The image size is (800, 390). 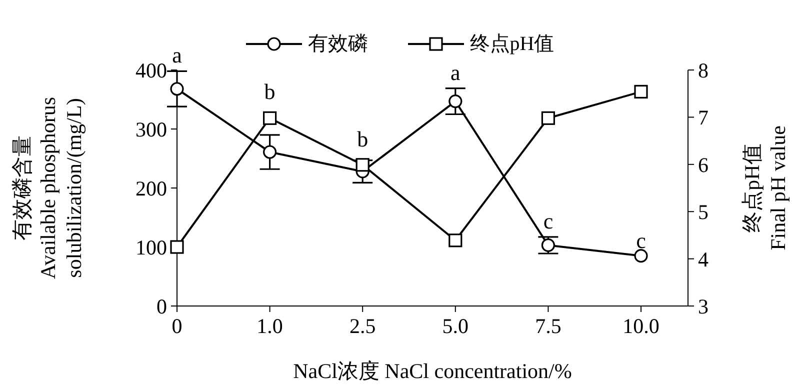 What do you see at coordinates (151, 247) in the screenshot?
I see `y-tick-label: 100` at bounding box center [151, 247].